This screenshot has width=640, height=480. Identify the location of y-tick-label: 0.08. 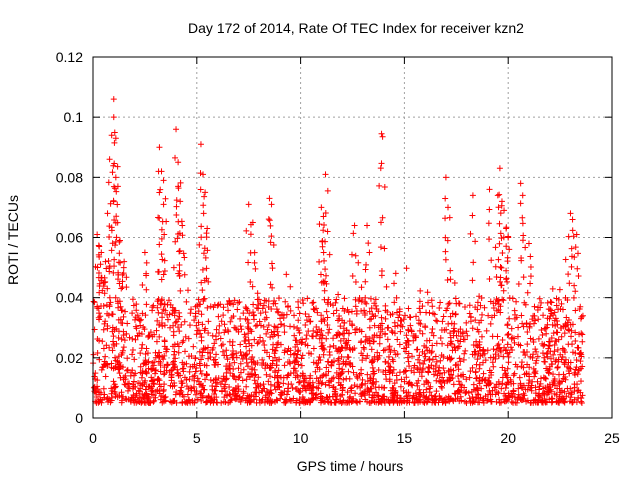
(69, 177).